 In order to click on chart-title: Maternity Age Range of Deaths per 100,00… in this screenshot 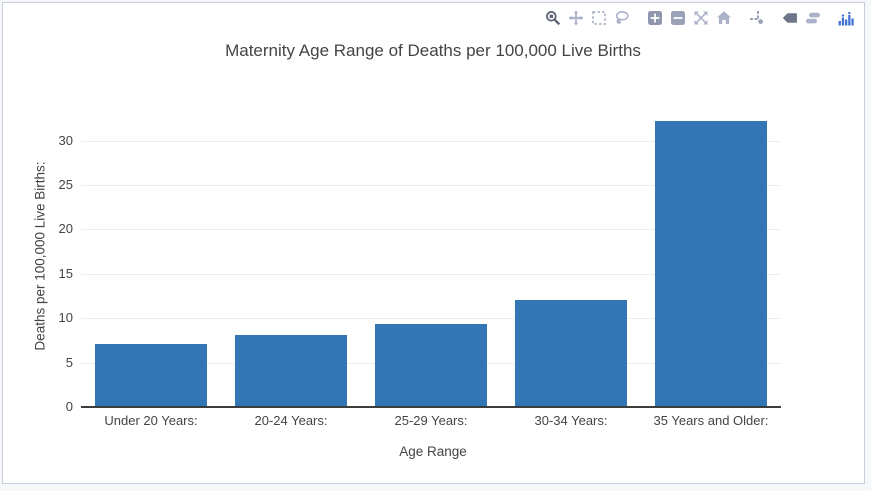, I will do `click(433, 50)`.